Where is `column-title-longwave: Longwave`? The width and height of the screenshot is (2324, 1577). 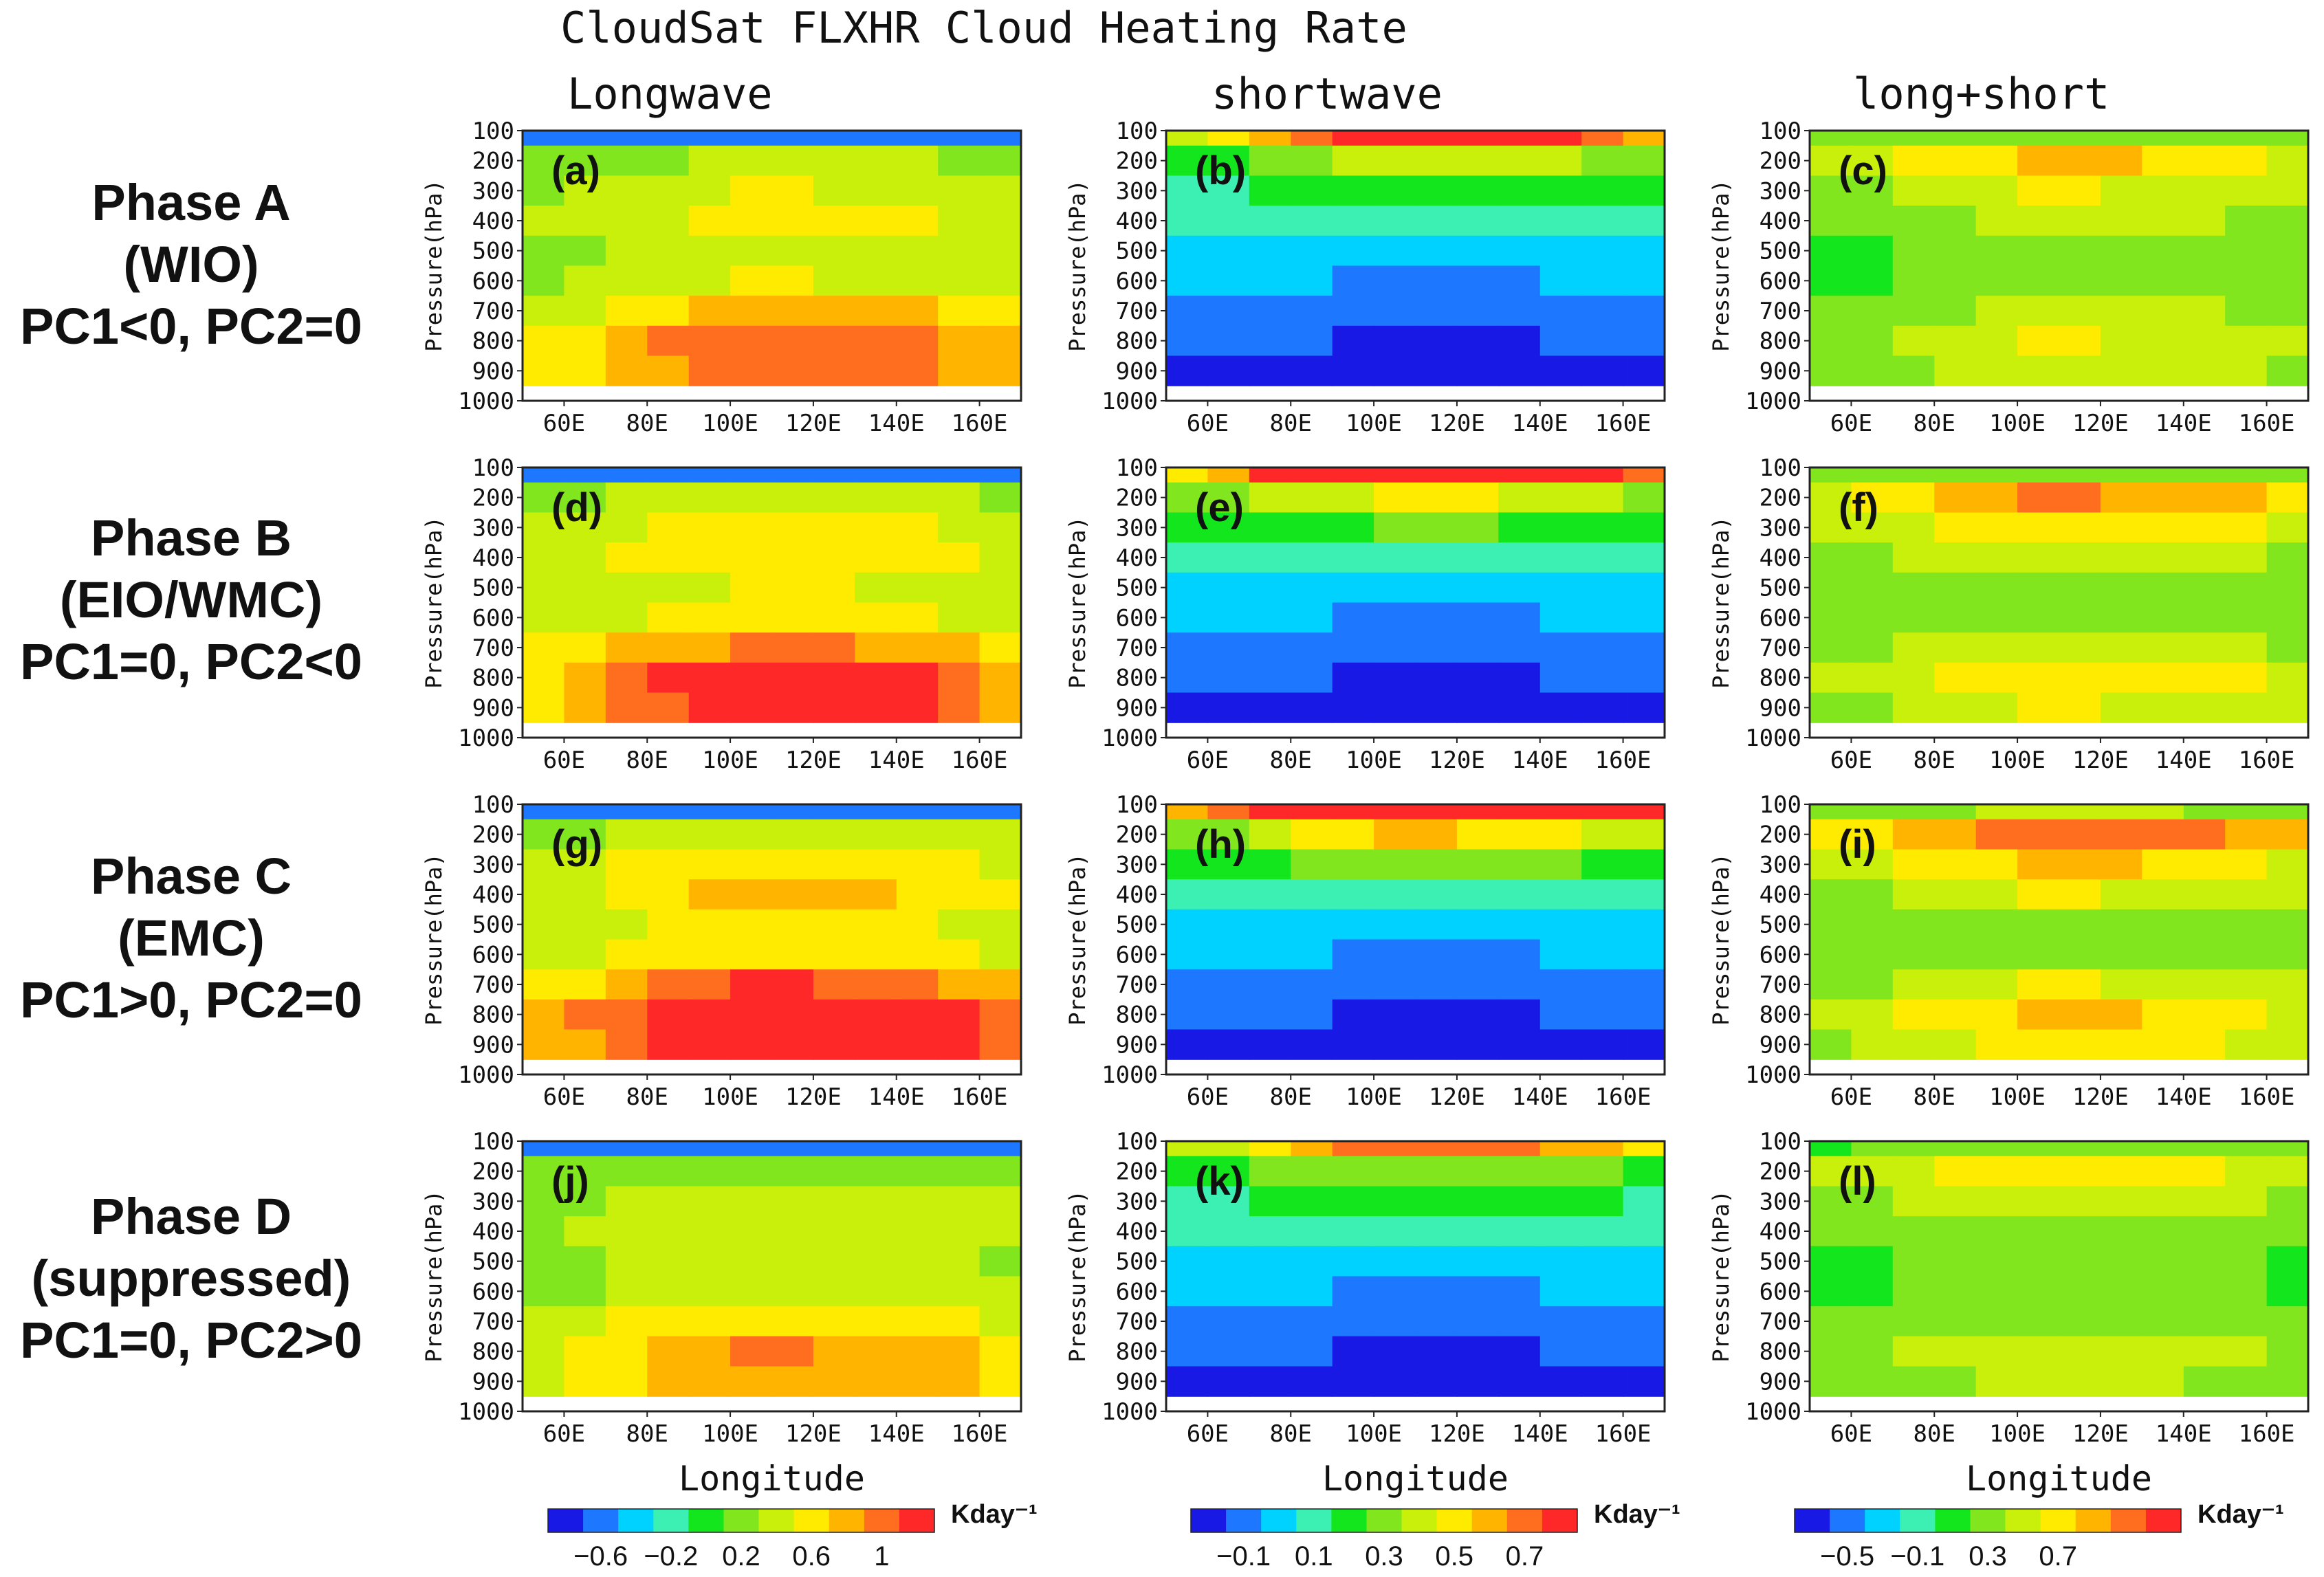 column-title-longwave: Longwave is located at coordinates (670, 94).